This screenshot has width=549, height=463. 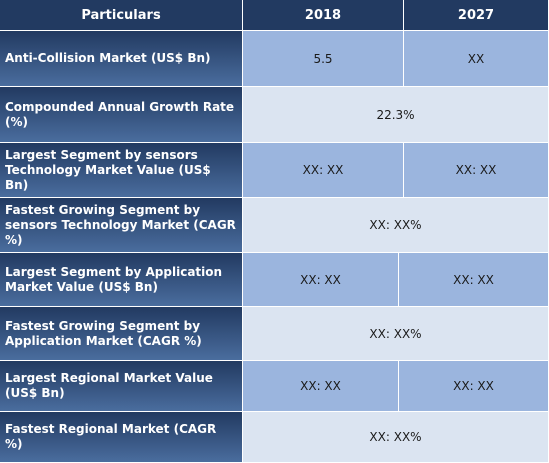 What do you see at coordinates (476, 15) in the screenshot?
I see `header-2027: 2027` at bounding box center [476, 15].